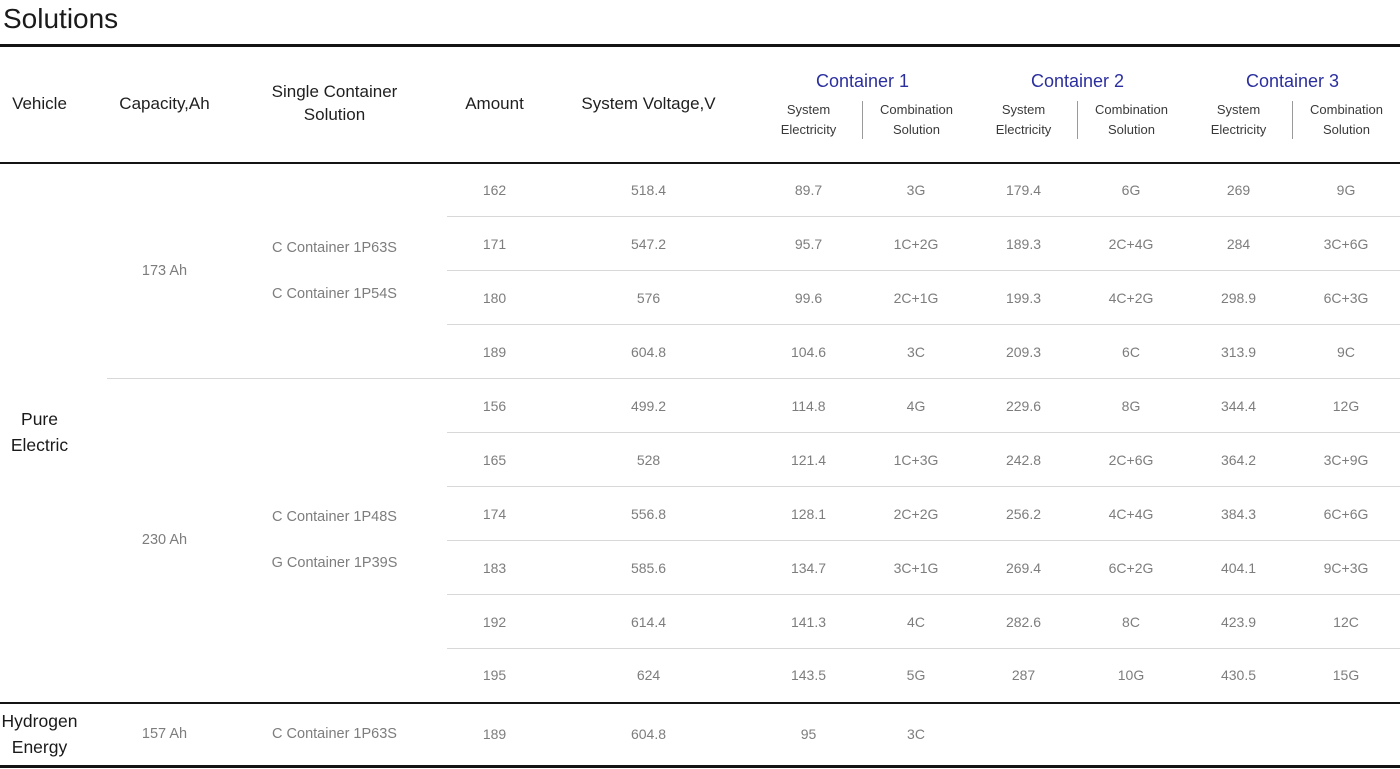  What do you see at coordinates (1346, 621) in the screenshot?
I see `cell-c3-combination-solution: 12C` at bounding box center [1346, 621].